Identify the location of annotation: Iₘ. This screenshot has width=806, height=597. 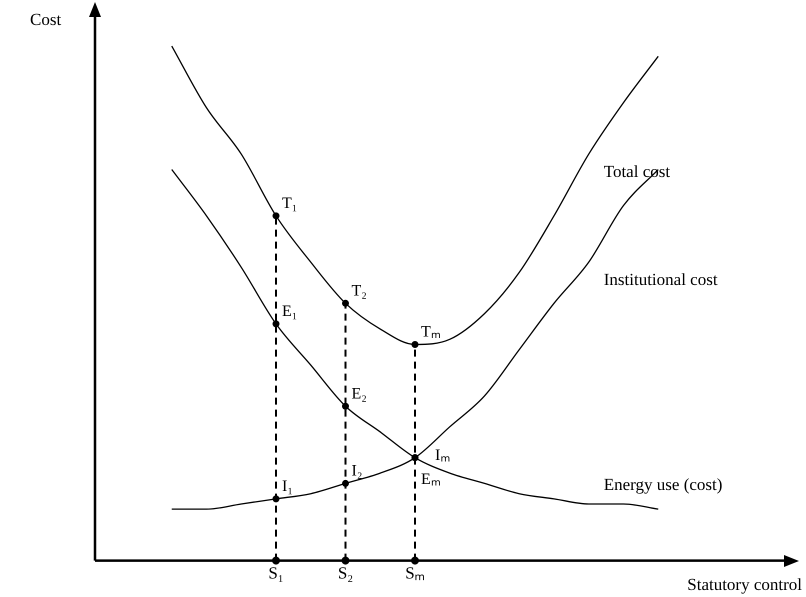
(442, 455).